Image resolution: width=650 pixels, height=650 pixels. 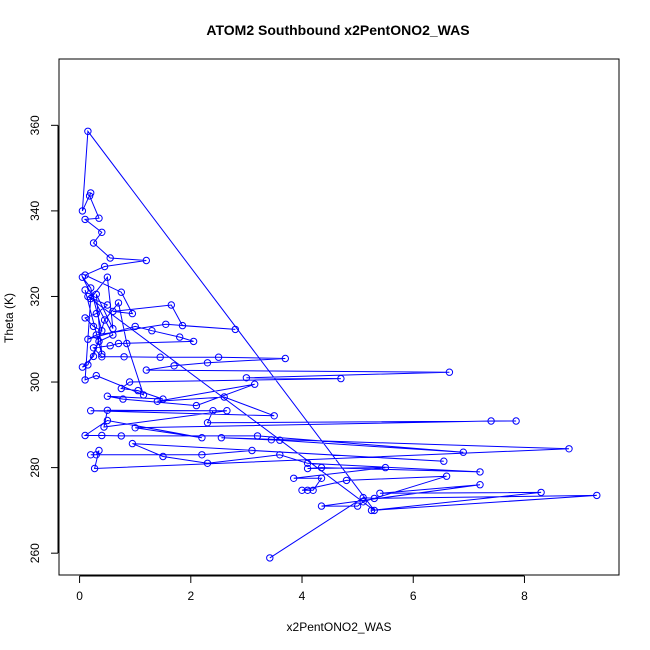 What do you see at coordinates (35, 125) in the screenshot?
I see `y-tick-label: 360` at bounding box center [35, 125].